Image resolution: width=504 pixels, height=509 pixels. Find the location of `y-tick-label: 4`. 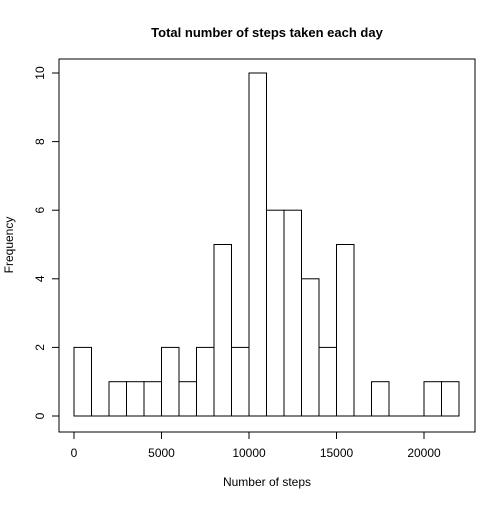

y-tick-label: 4 is located at coordinates (40, 278).